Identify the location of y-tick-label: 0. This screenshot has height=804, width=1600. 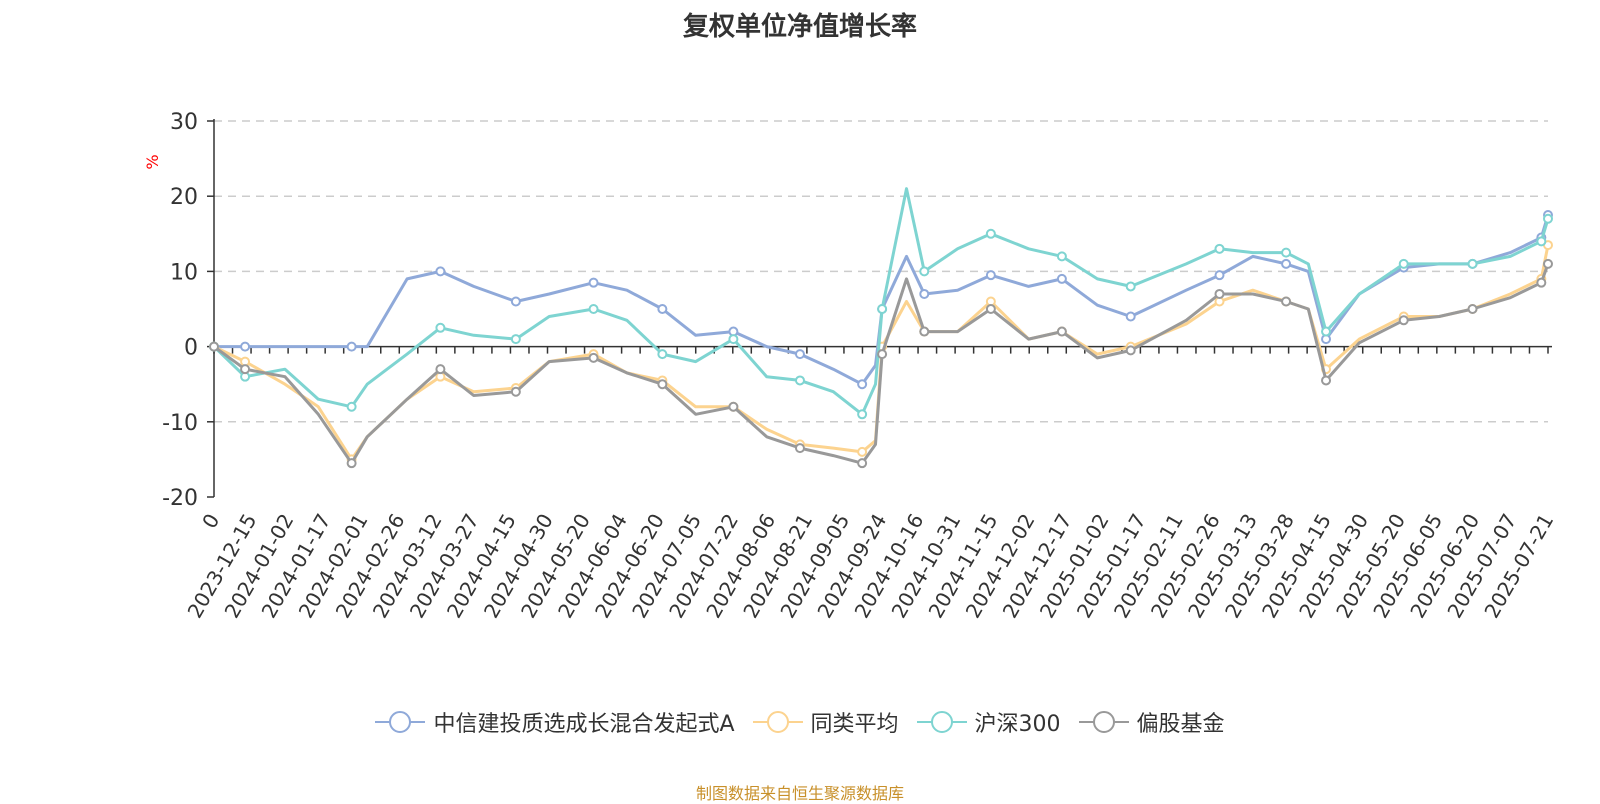
(191, 348).